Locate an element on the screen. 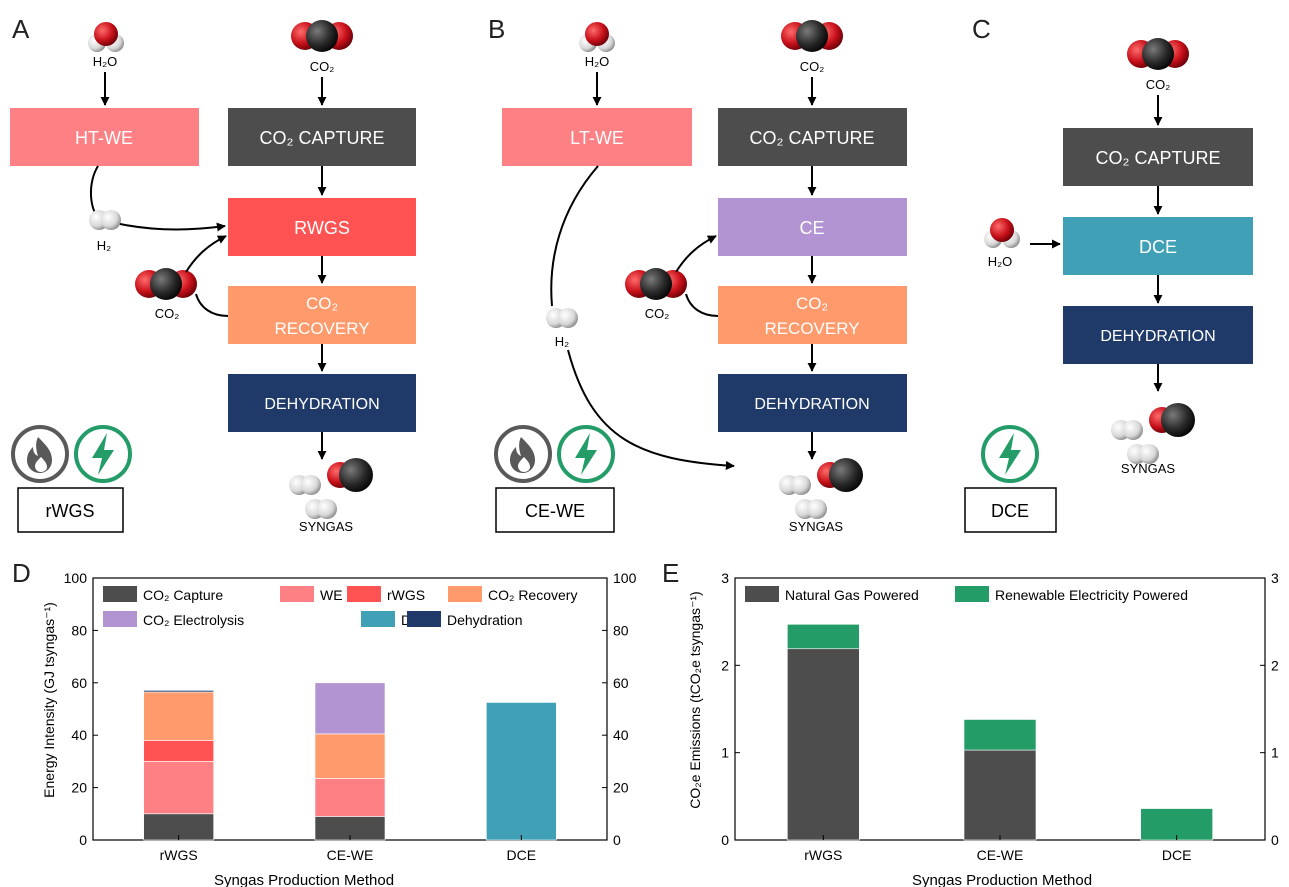 The width and height of the screenshot is (1289, 887). method-label: CE-WE is located at coordinates (555, 511).